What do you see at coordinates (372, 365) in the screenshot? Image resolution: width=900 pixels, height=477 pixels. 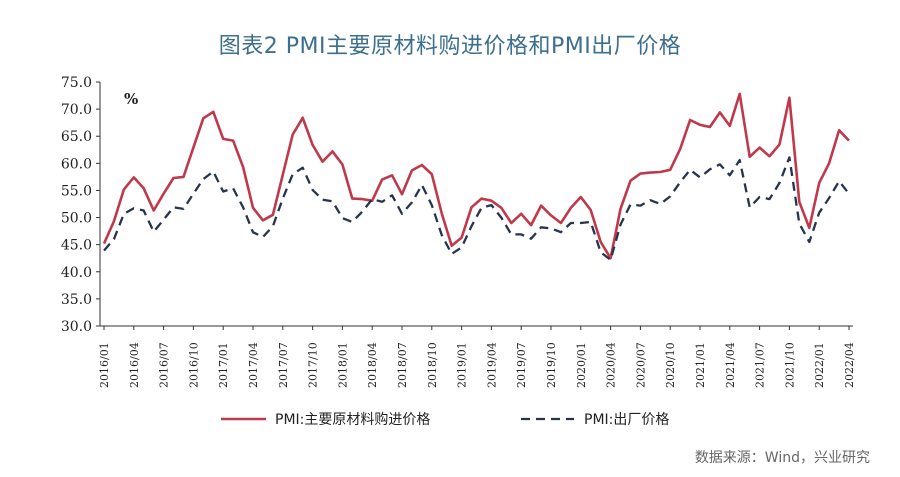 I see `x-tick-label: 2018/04` at bounding box center [372, 365].